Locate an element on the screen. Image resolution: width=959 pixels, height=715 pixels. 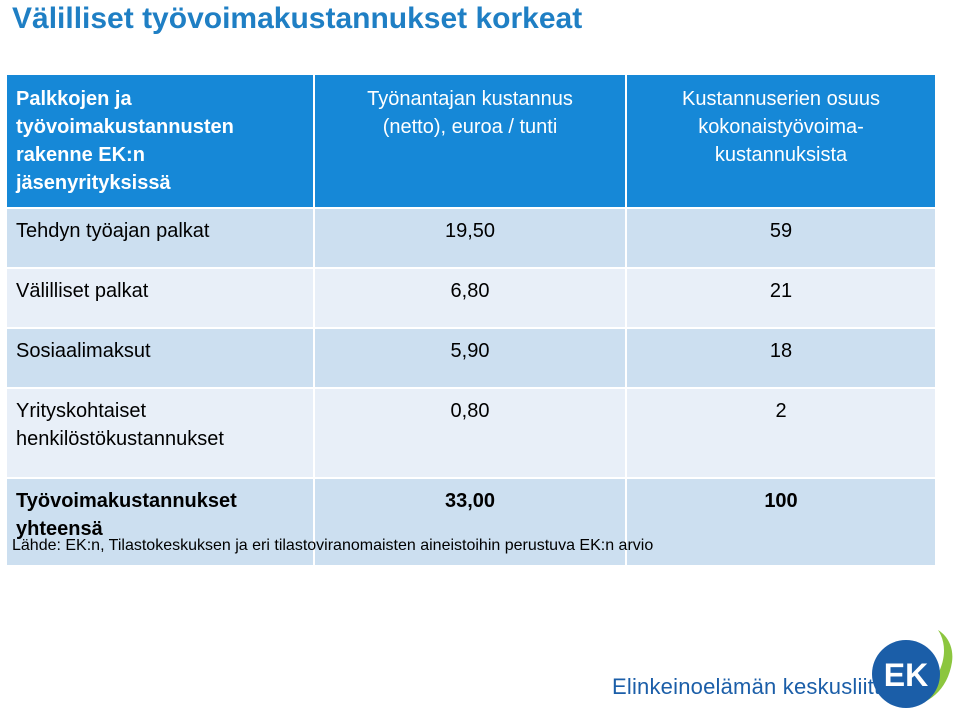
row-label: Työvoimakustannukset yhteensä is located at coordinates (160, 522).